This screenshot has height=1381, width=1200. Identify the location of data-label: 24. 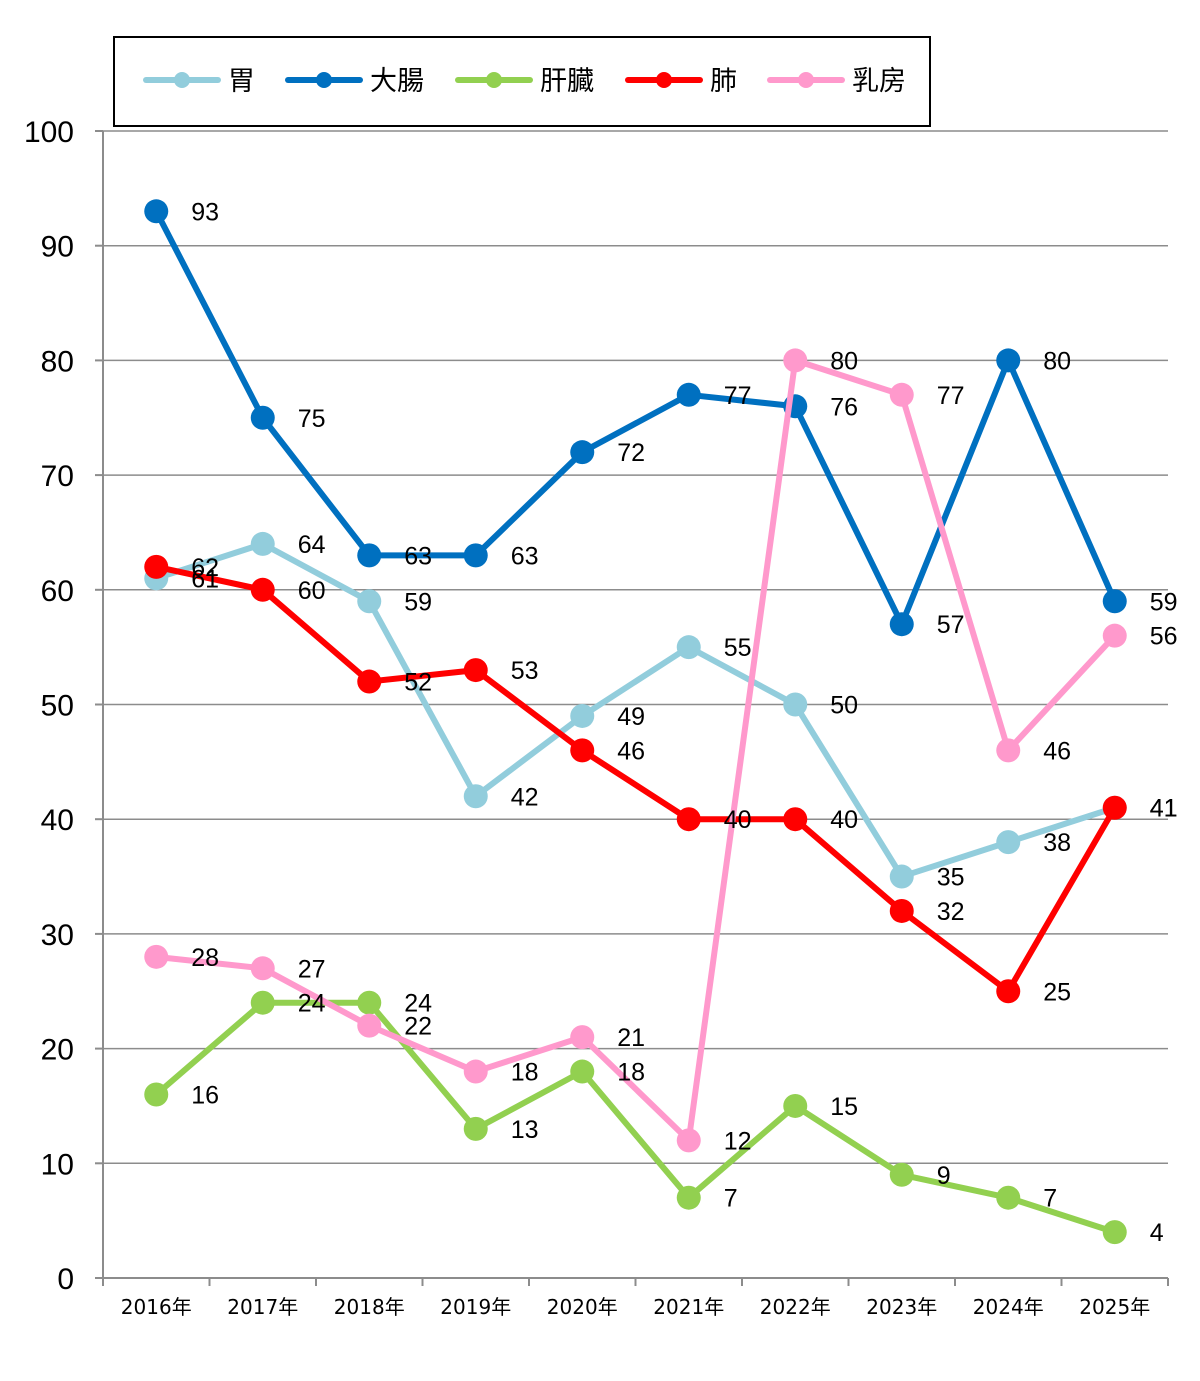
(418, 1004).